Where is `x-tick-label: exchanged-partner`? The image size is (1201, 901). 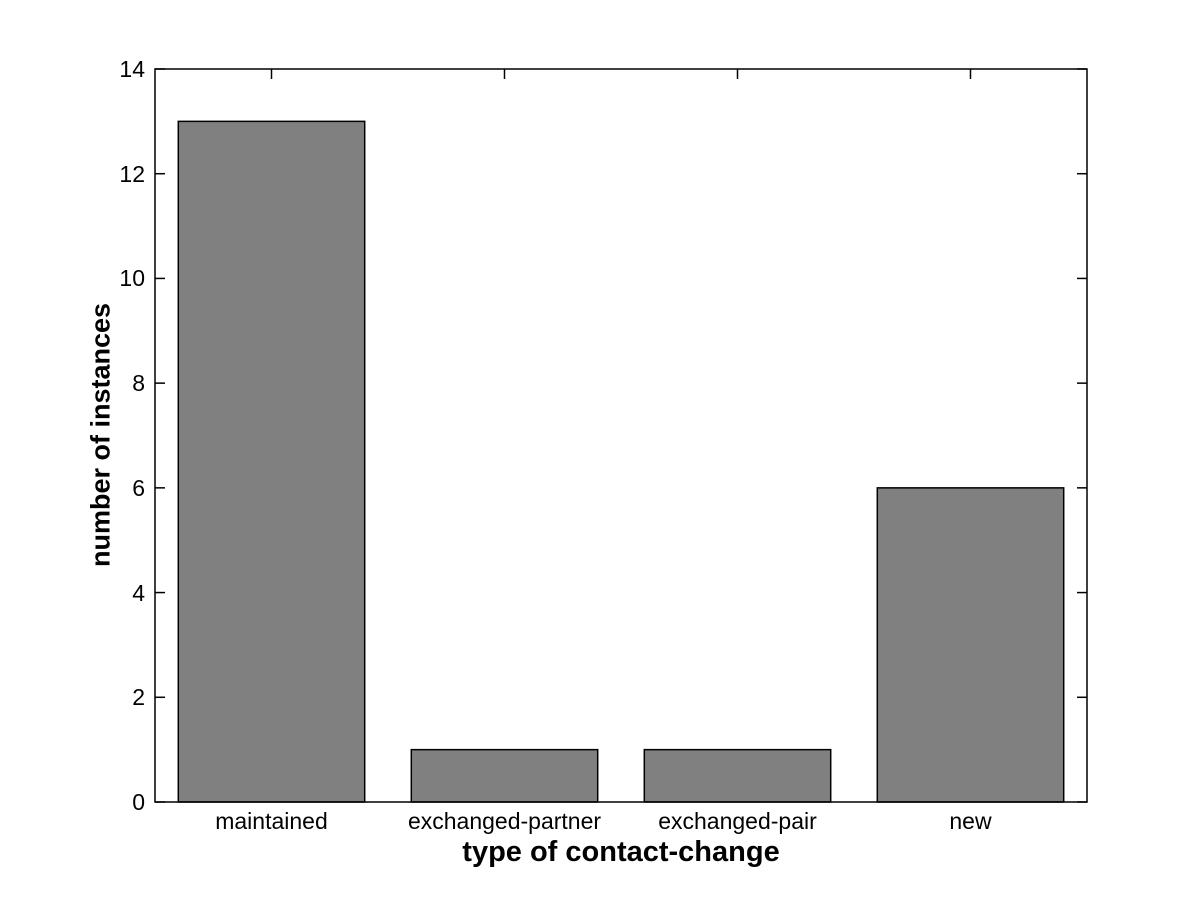
x-tick-label: exchanged-partner is located at coordinates (504, 821).